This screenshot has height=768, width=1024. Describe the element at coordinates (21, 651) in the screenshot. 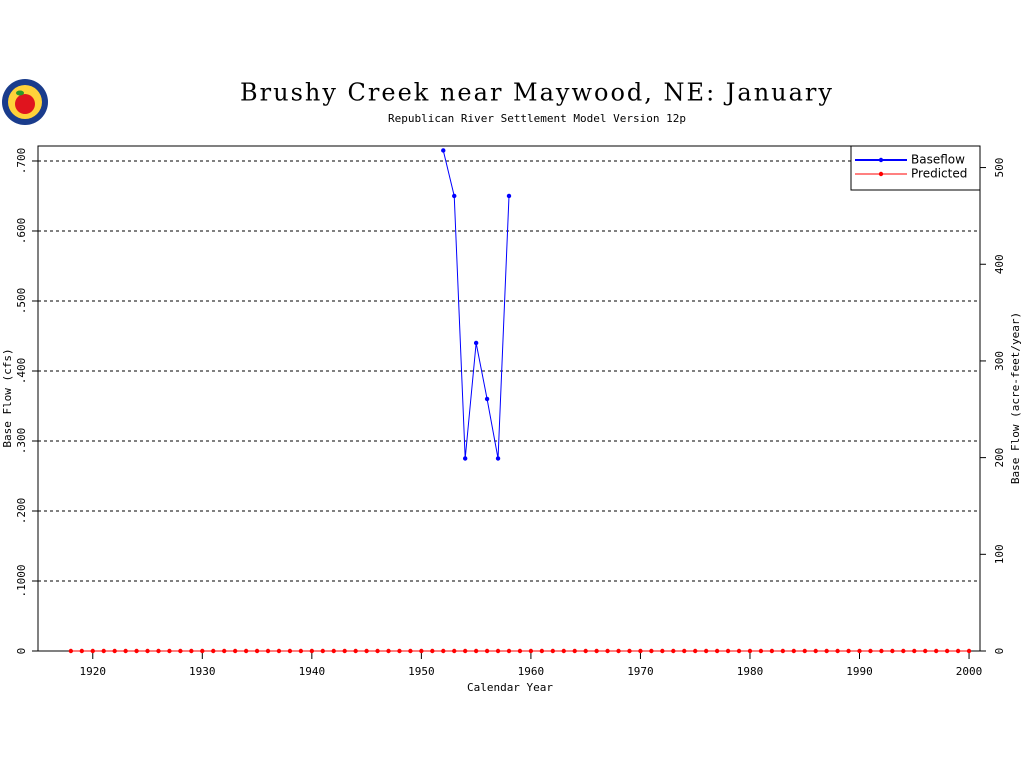

I see `y-tick-label: 0` at that location.